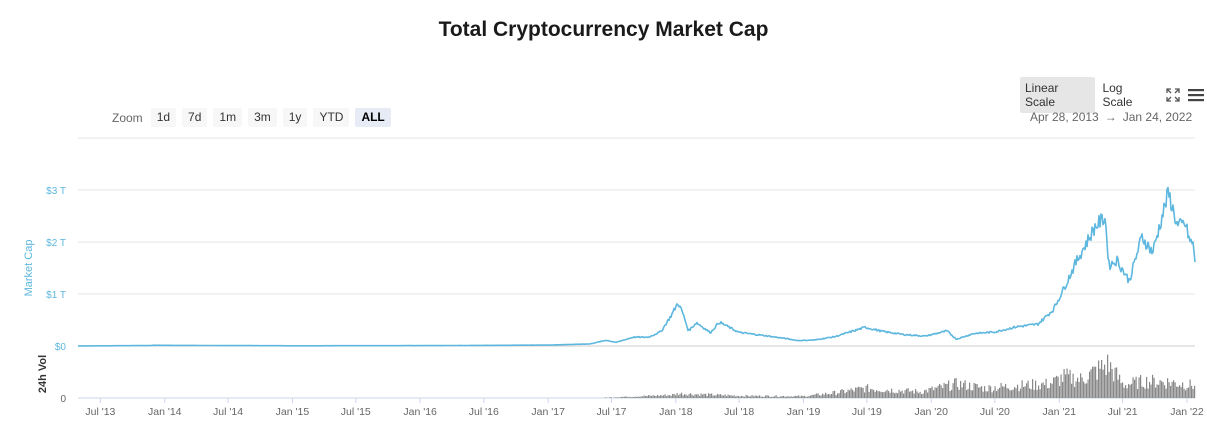 Image resolution: width=1207 pixels, height=421 pixels. Describe the element at coordinates (100, 412) in the screenshot. I see `x-tick-label: Jul '13` at that location.